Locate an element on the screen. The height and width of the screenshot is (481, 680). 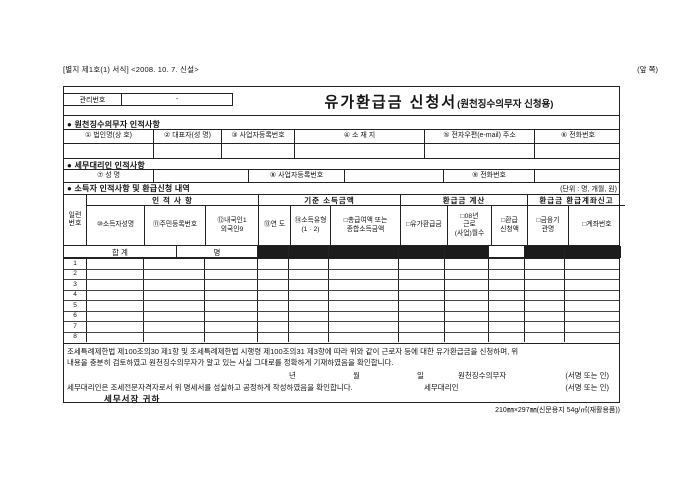
detail-section-label: ● 소득자 인적사항 및 환급신청 내역 is located at coordinates (128, 188).